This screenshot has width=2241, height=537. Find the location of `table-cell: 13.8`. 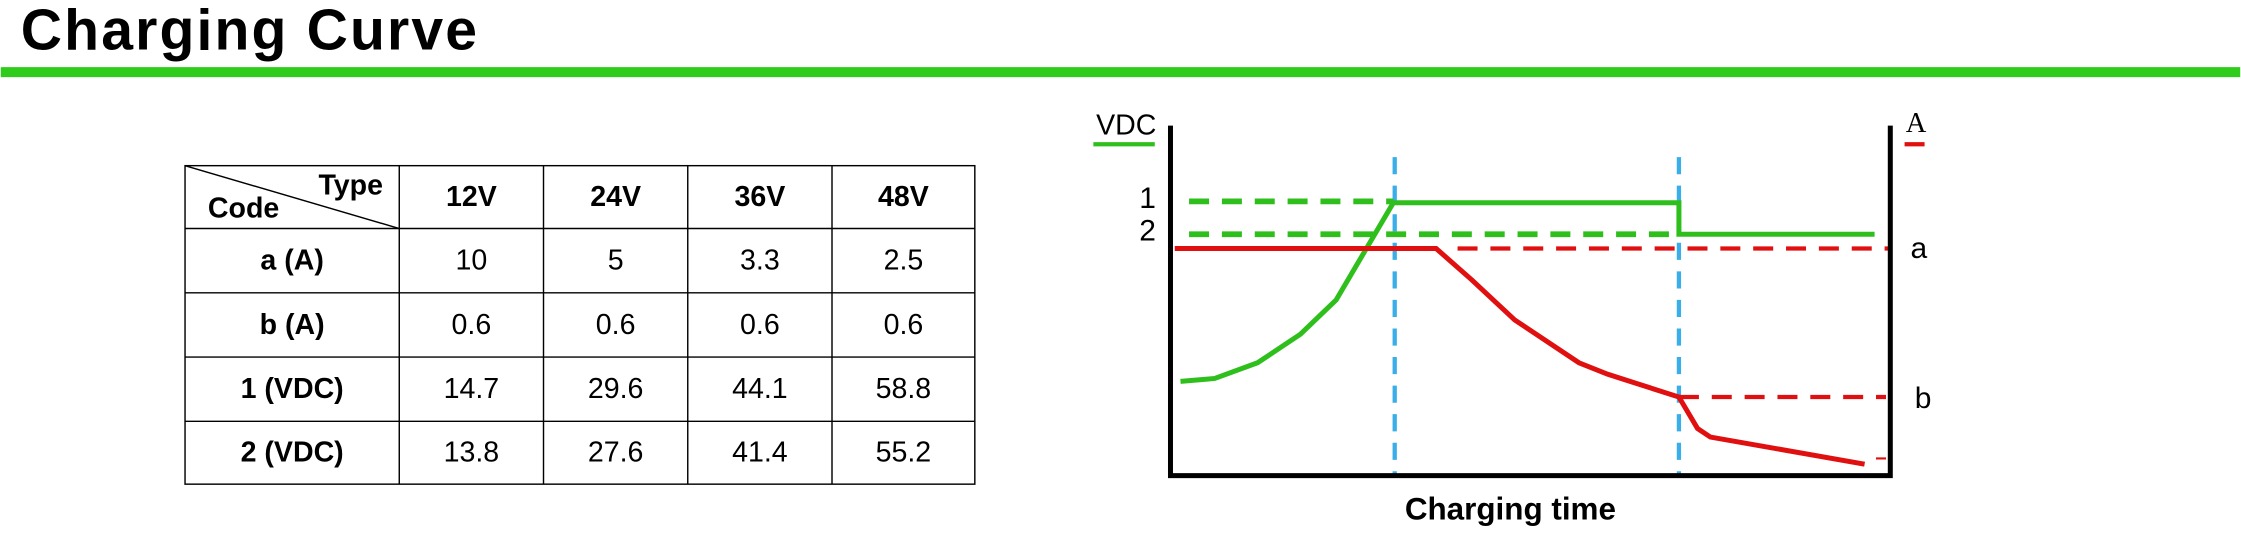

table-cell: 13.8 is located at coordinates (472, 453).